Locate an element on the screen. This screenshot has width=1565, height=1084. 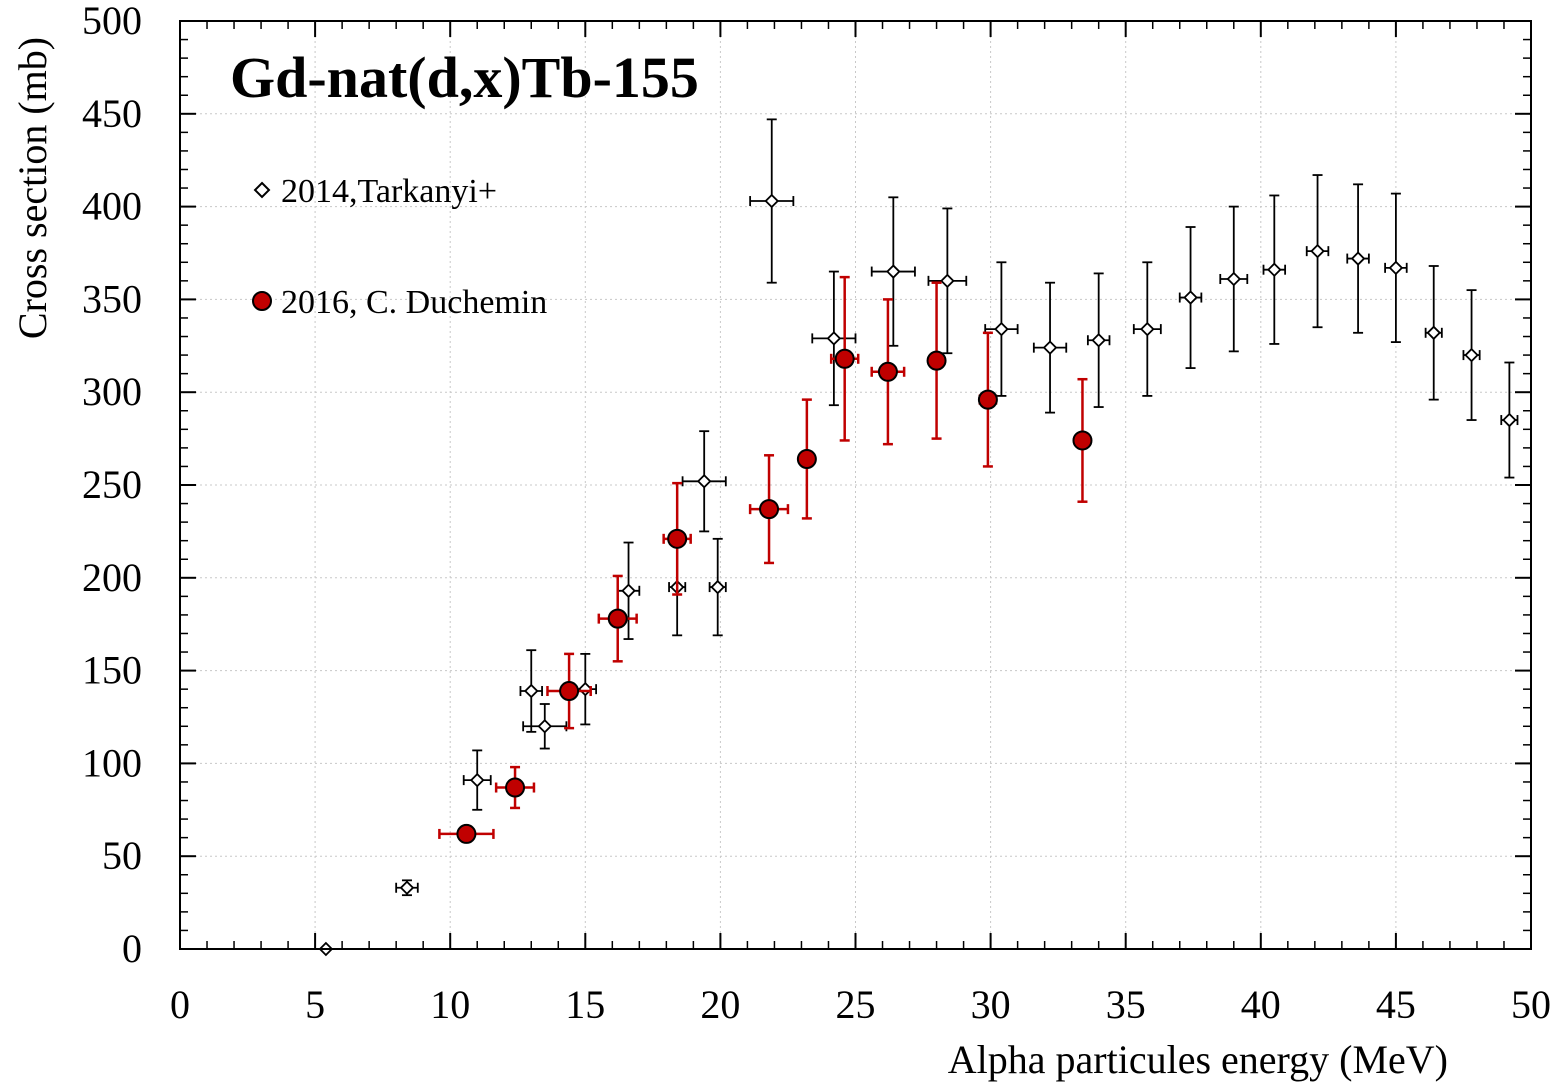
chart-title: Gd-nat(d,x)Tb-155 is located at coordinates (464, 77).